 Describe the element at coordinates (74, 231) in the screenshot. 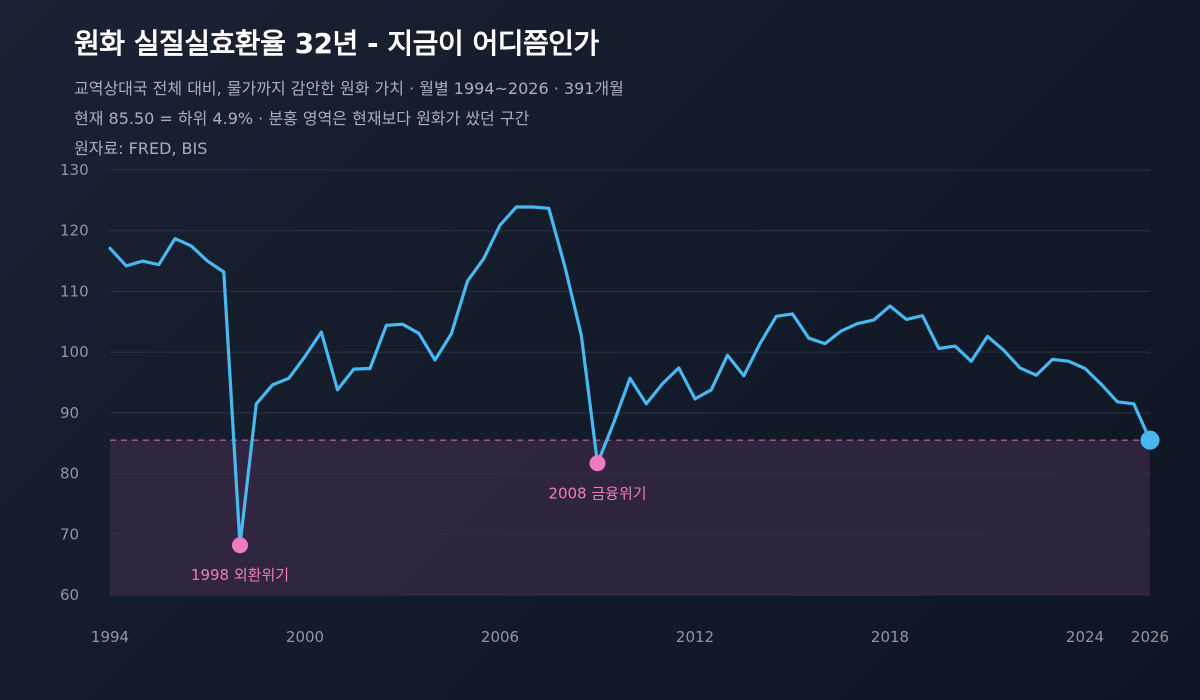

I see `y-tick-label: 120` at that location.